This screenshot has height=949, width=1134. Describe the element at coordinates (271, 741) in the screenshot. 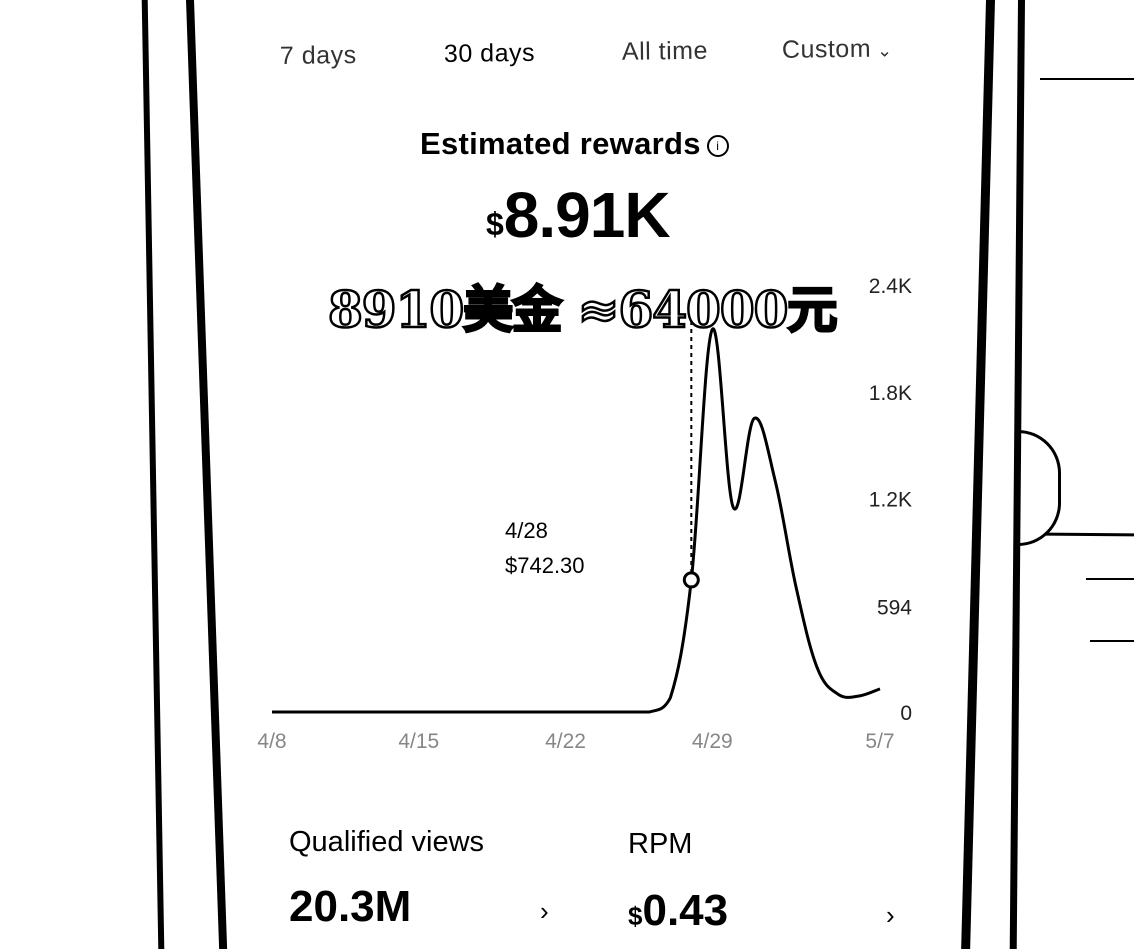

I see `x-tick-label: 4/8` at that location.